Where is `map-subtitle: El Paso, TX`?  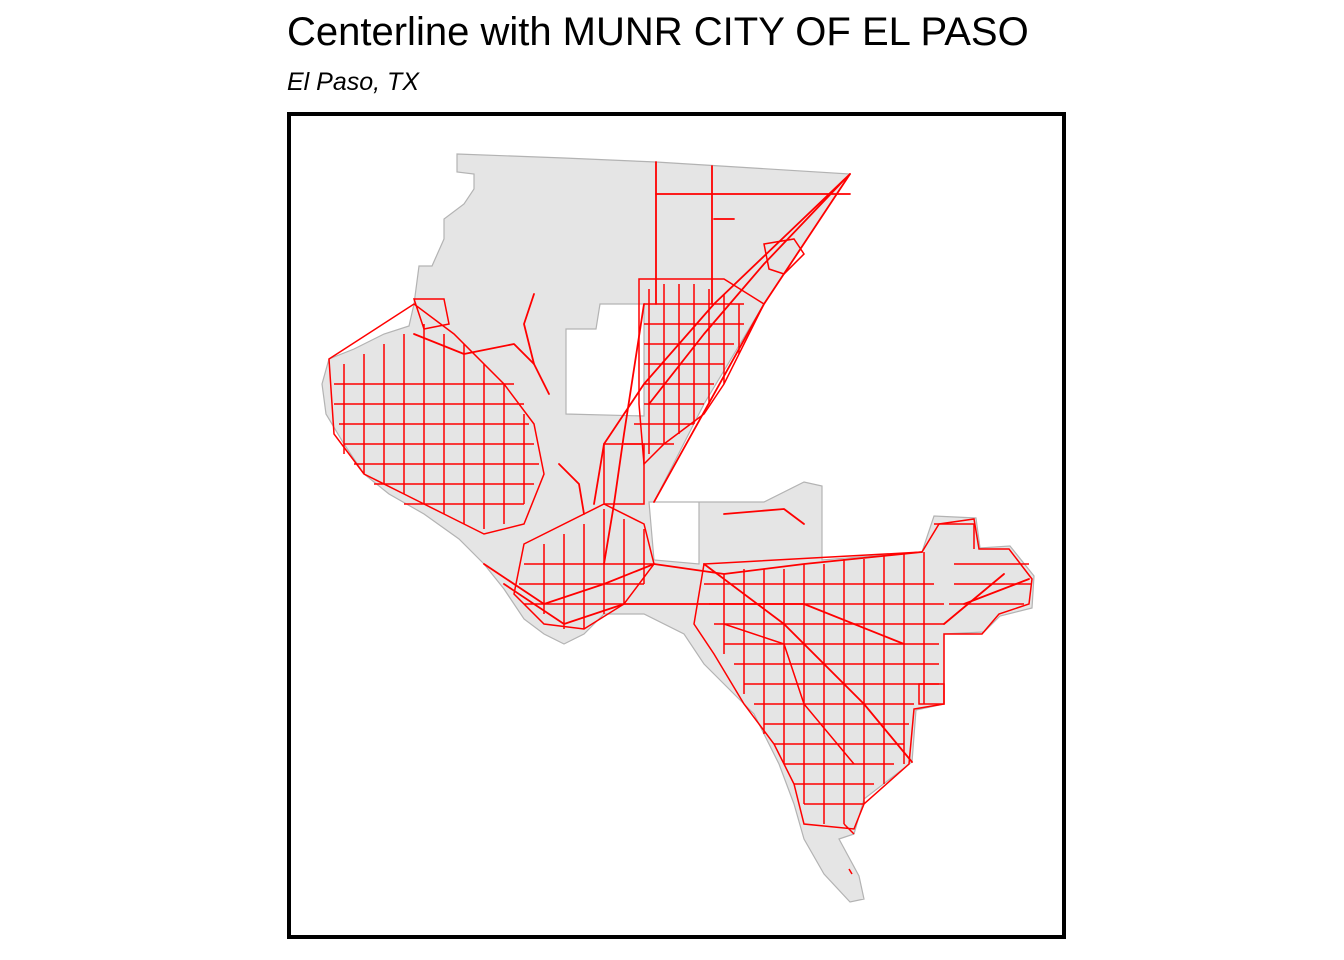 map-subtitle: El Paso, TX is located at coordinates (353, 82).